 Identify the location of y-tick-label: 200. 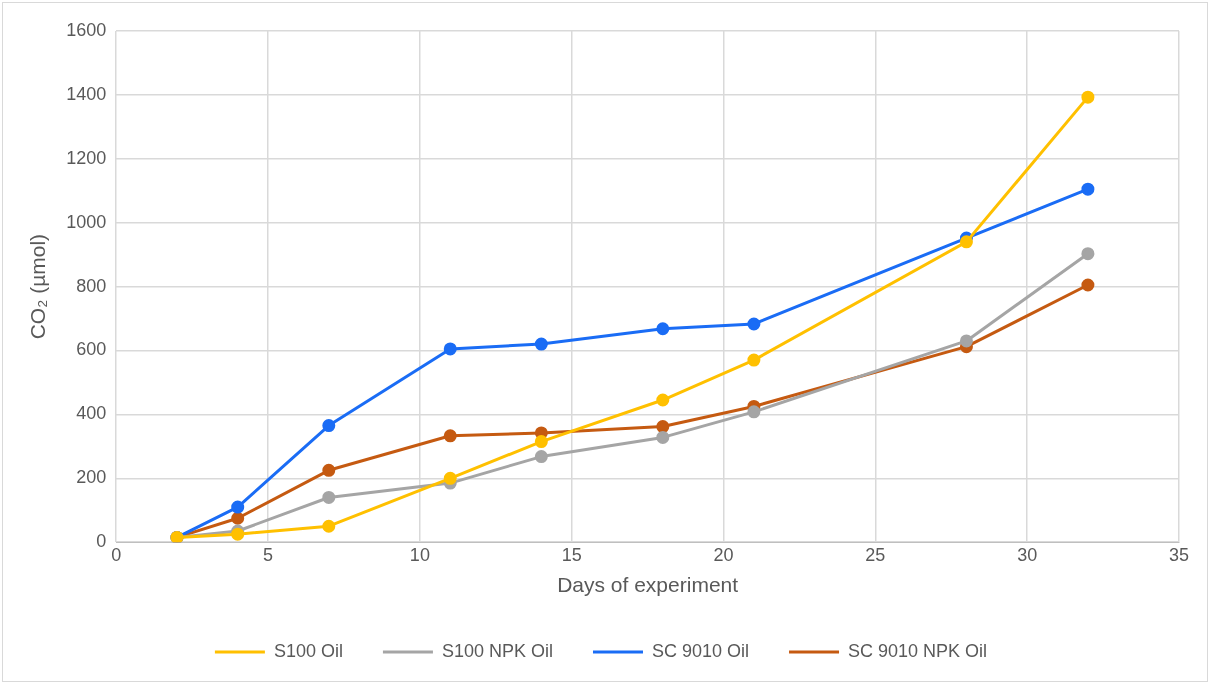
(91, 477).